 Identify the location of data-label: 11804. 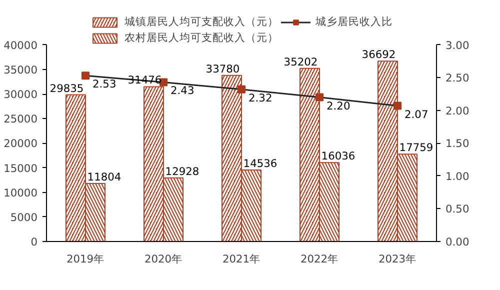
(104, 177).